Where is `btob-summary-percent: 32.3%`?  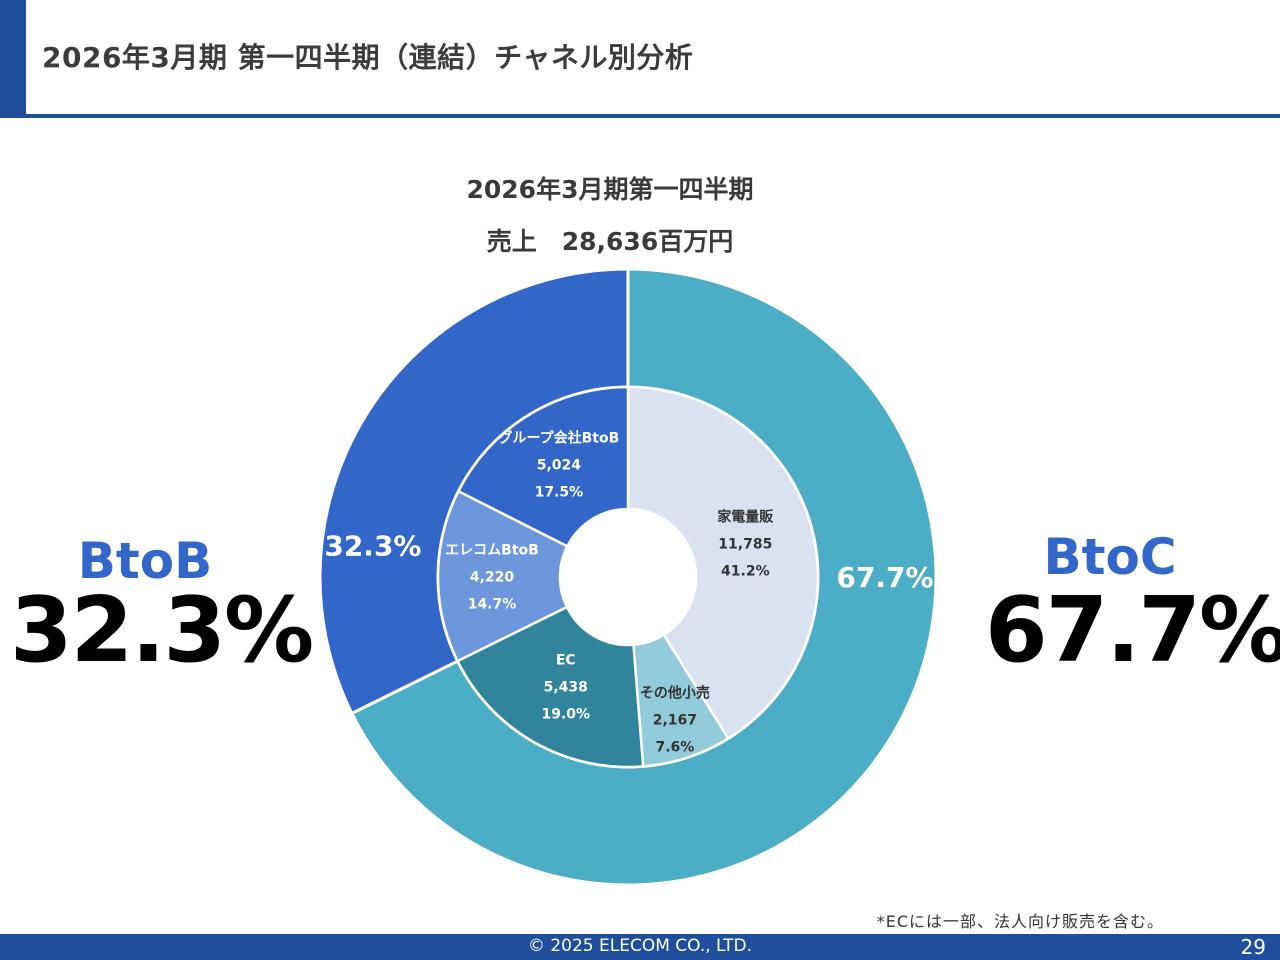
btob-summary-percent: 32.3% is located at coordinates (162, 630).